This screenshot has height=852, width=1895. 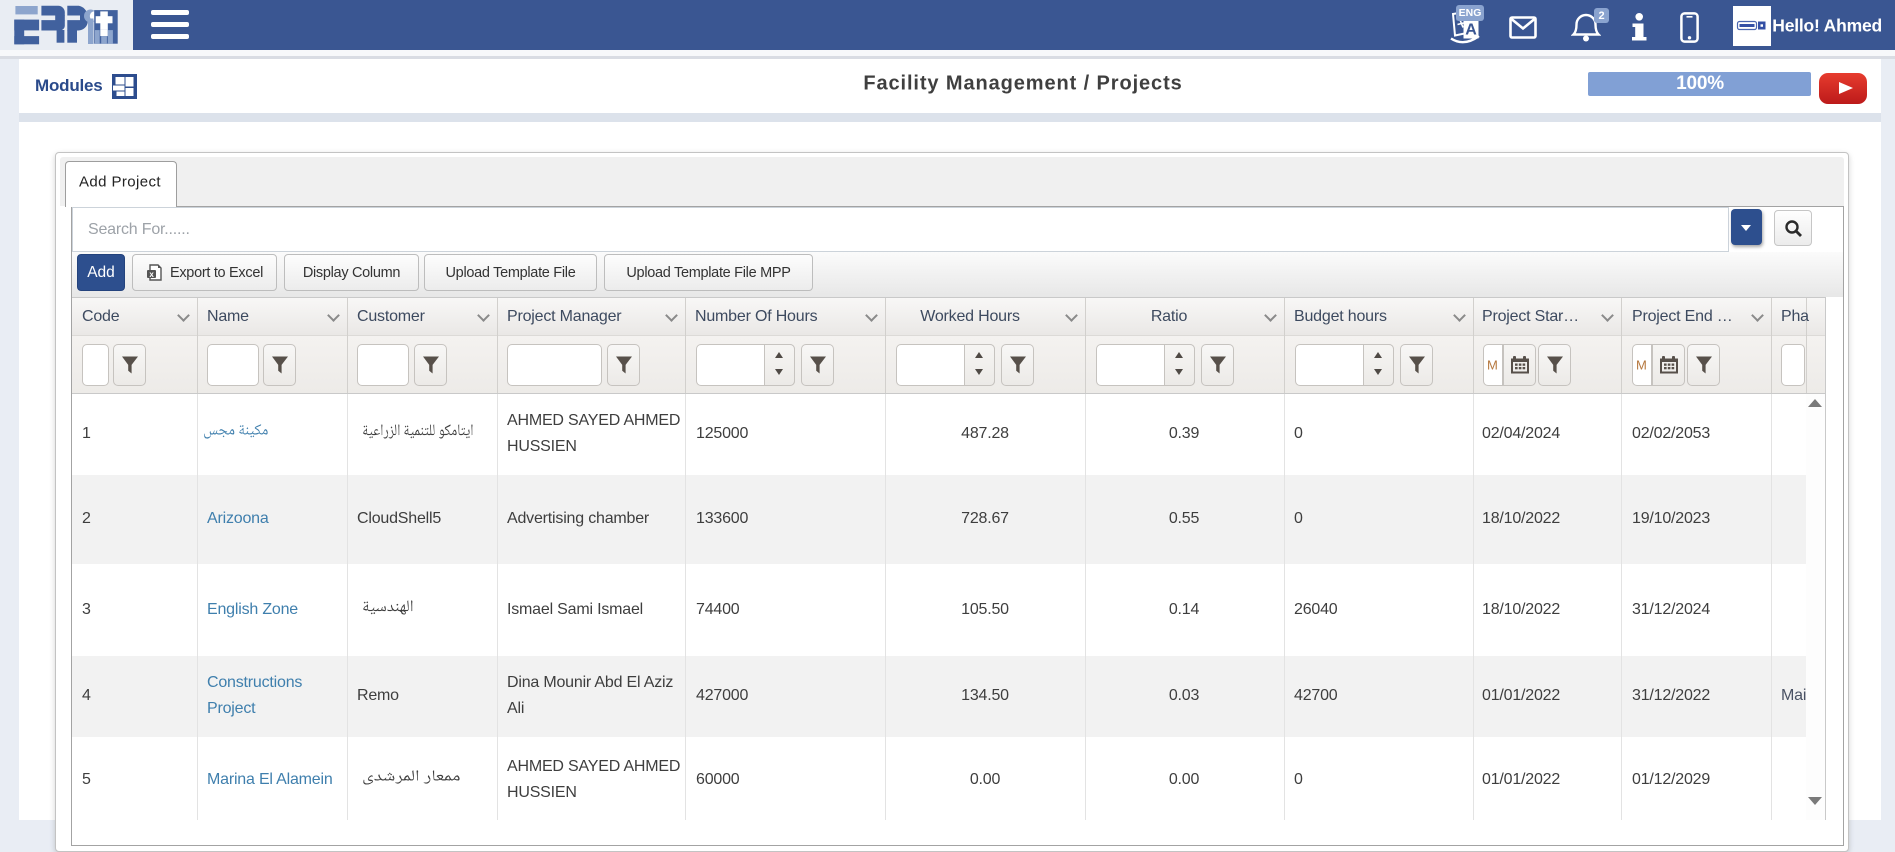 What do you see at coordinates (151, 274) in the screenshot?
I see `svg-text: x` at bounding box center [151, 274].